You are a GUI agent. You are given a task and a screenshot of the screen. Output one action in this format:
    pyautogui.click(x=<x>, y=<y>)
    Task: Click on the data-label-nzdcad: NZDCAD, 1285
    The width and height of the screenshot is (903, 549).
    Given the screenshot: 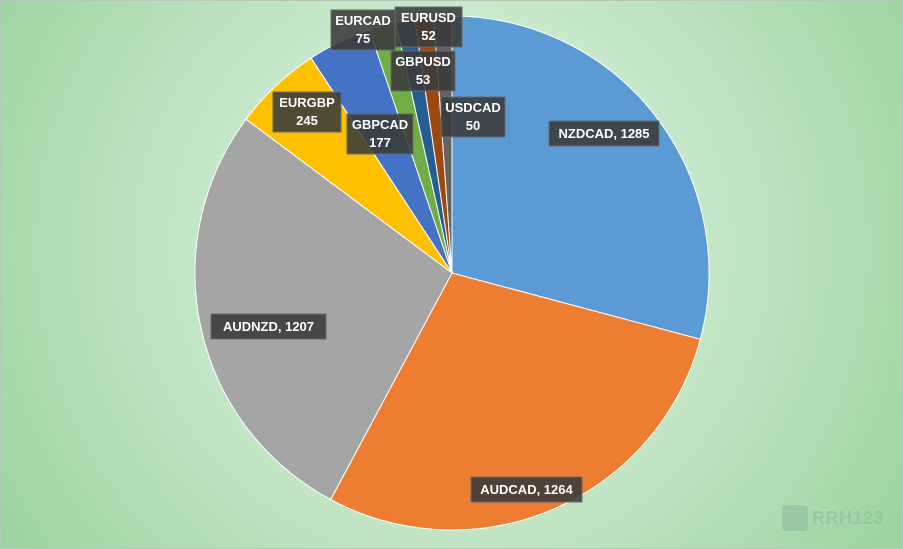 What is the action you would take?
    pyautogui.click(x=604, y=133)
    